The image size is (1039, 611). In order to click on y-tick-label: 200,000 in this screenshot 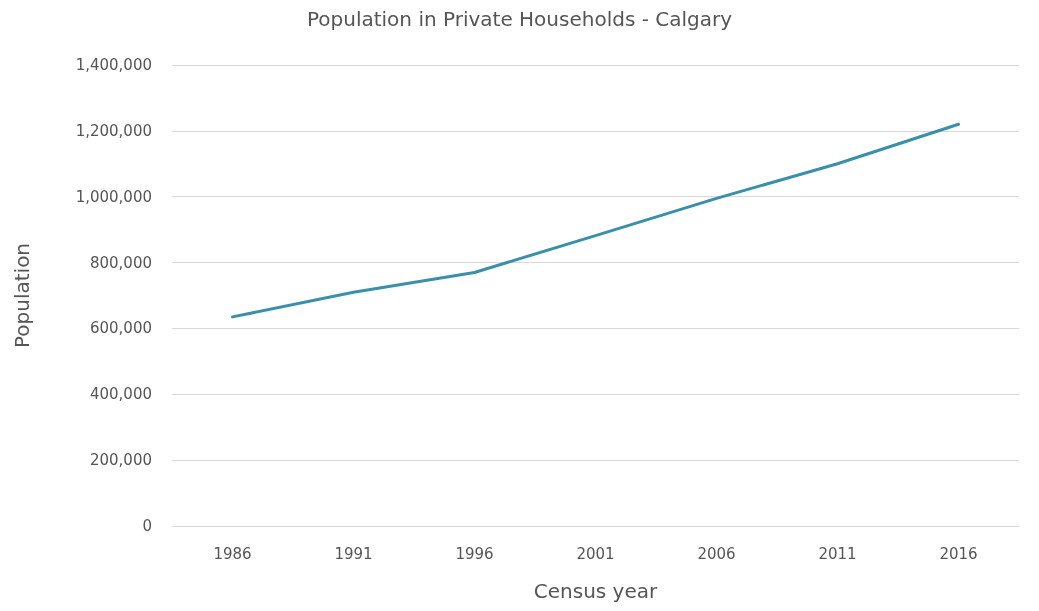, I will do `click(120, 460)`.